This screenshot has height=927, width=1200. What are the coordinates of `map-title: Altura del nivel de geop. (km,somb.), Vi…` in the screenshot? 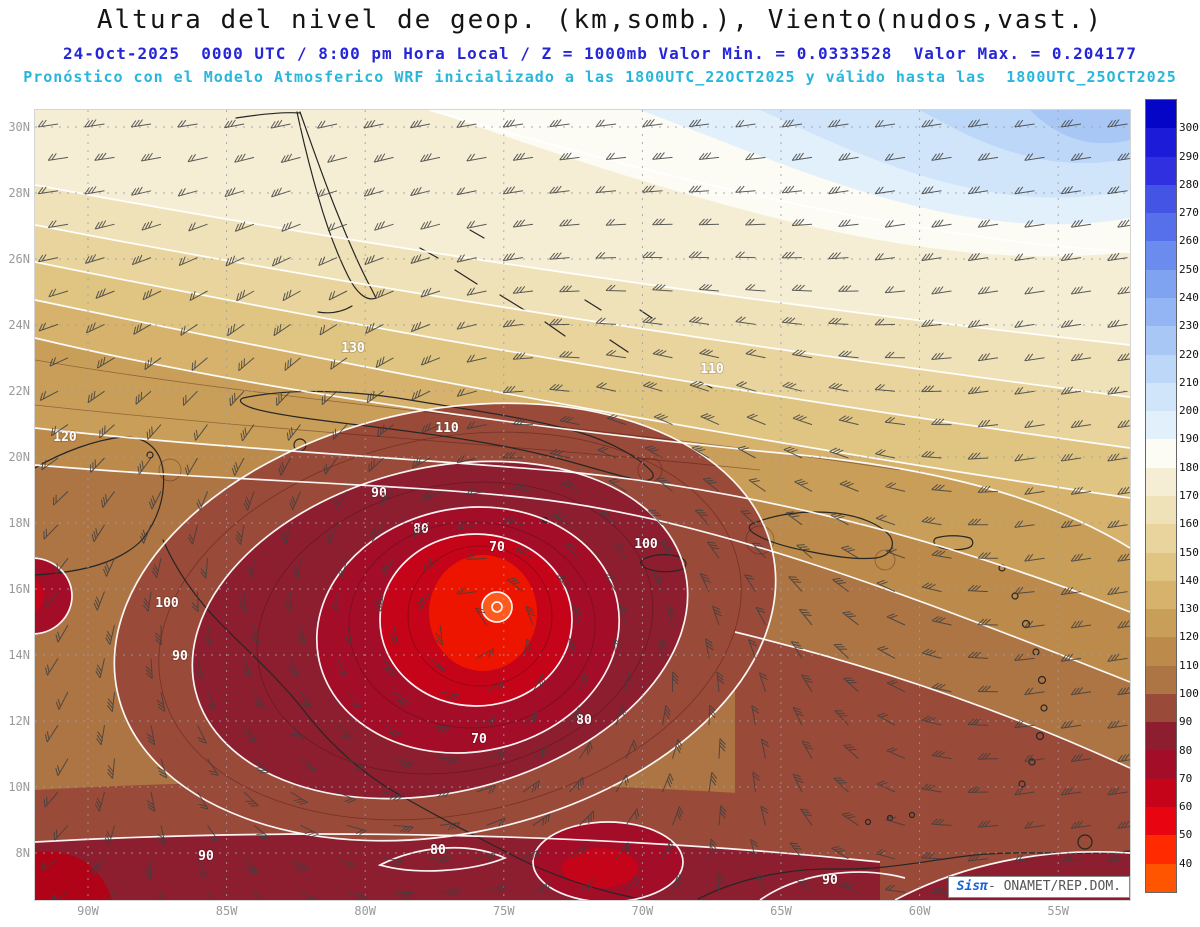 It's located at (600, 20).